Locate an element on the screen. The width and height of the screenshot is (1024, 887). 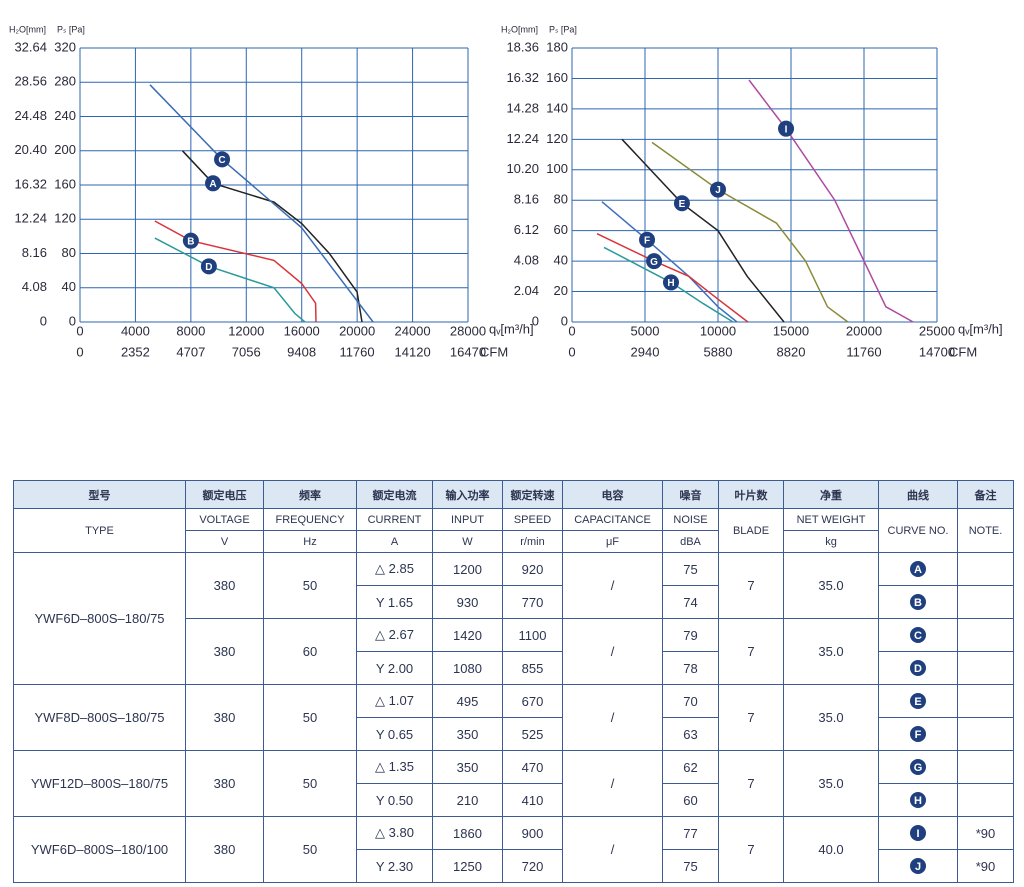
header-en: CURRENT is located at coordinates (394, 519).